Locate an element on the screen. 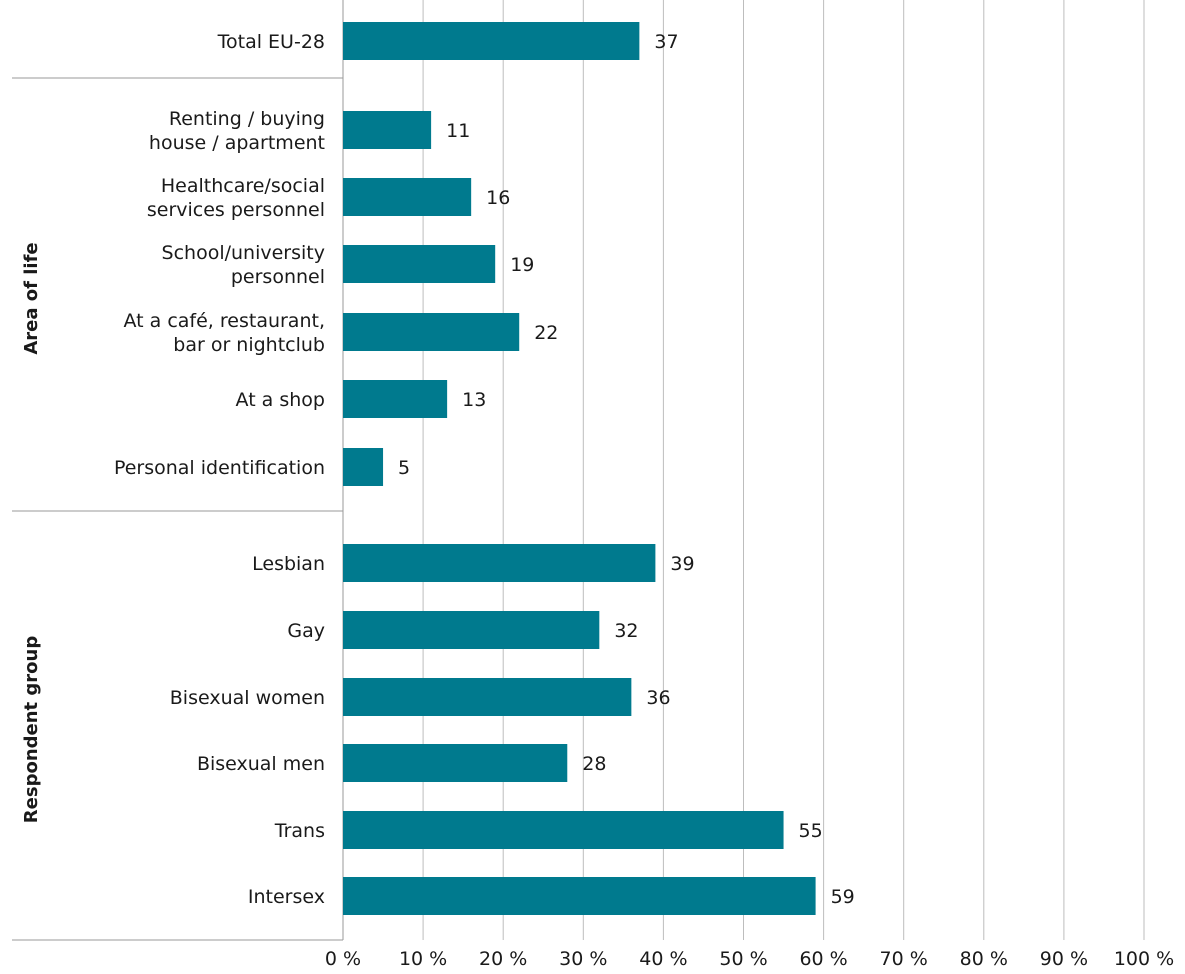  group-label: Respondent group is located at coordinates (31, 730).